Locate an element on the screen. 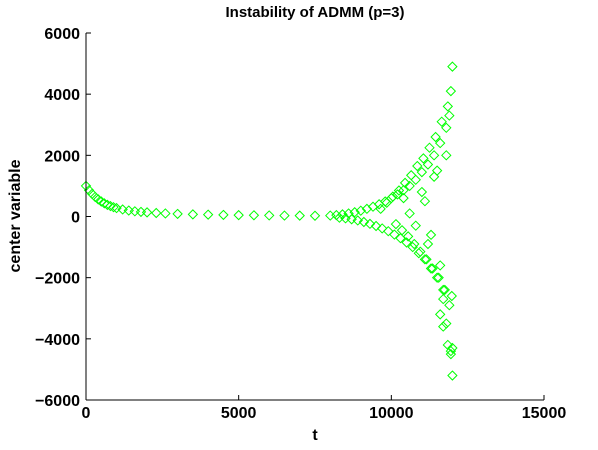 This screenshot has height=450, width=598. chart-title: Instability of ADMM (p=3) is located at coordinates (314, 12).